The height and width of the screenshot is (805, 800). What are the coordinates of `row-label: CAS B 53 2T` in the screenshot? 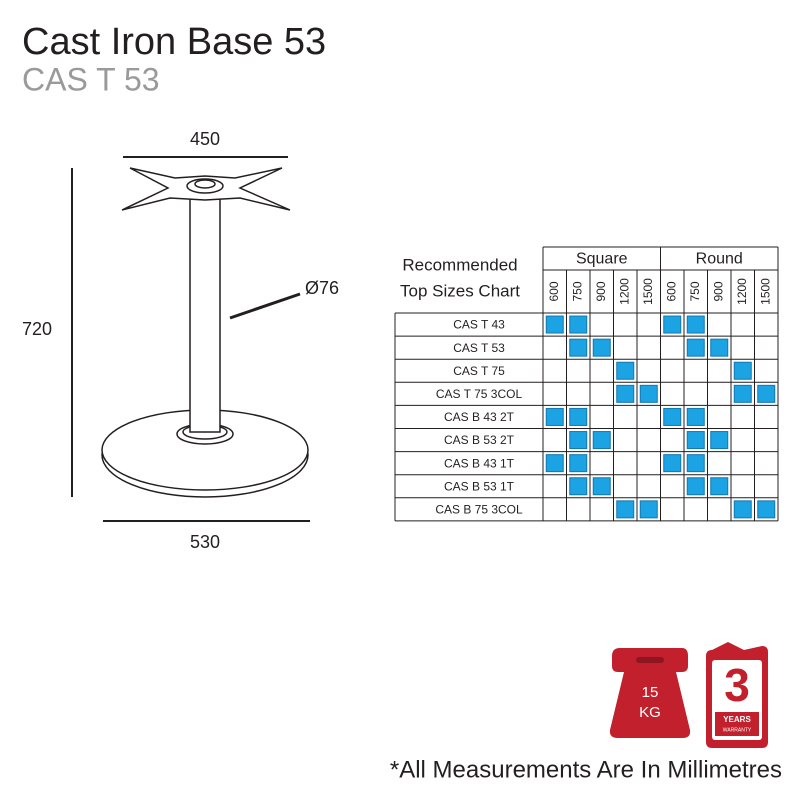 It's located at (479, 440).